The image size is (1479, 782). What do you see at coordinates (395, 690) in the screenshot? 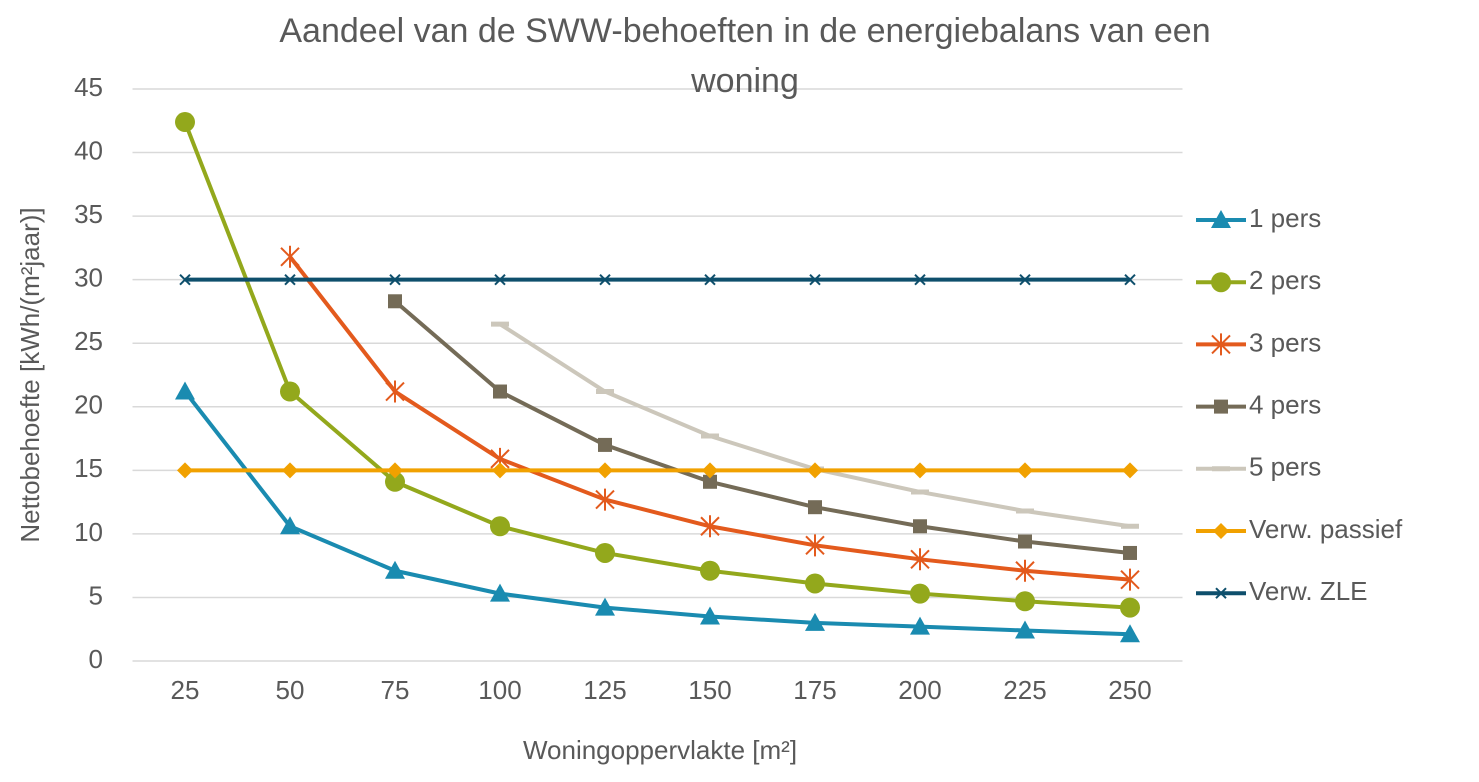
I see `x-tick-label: 75` at bounding box center [395, 690].